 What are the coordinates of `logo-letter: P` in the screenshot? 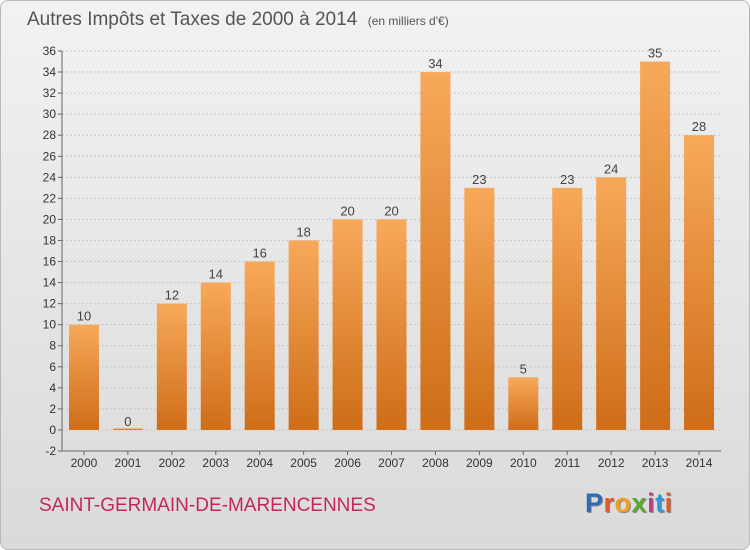 It's located at (594, 503).